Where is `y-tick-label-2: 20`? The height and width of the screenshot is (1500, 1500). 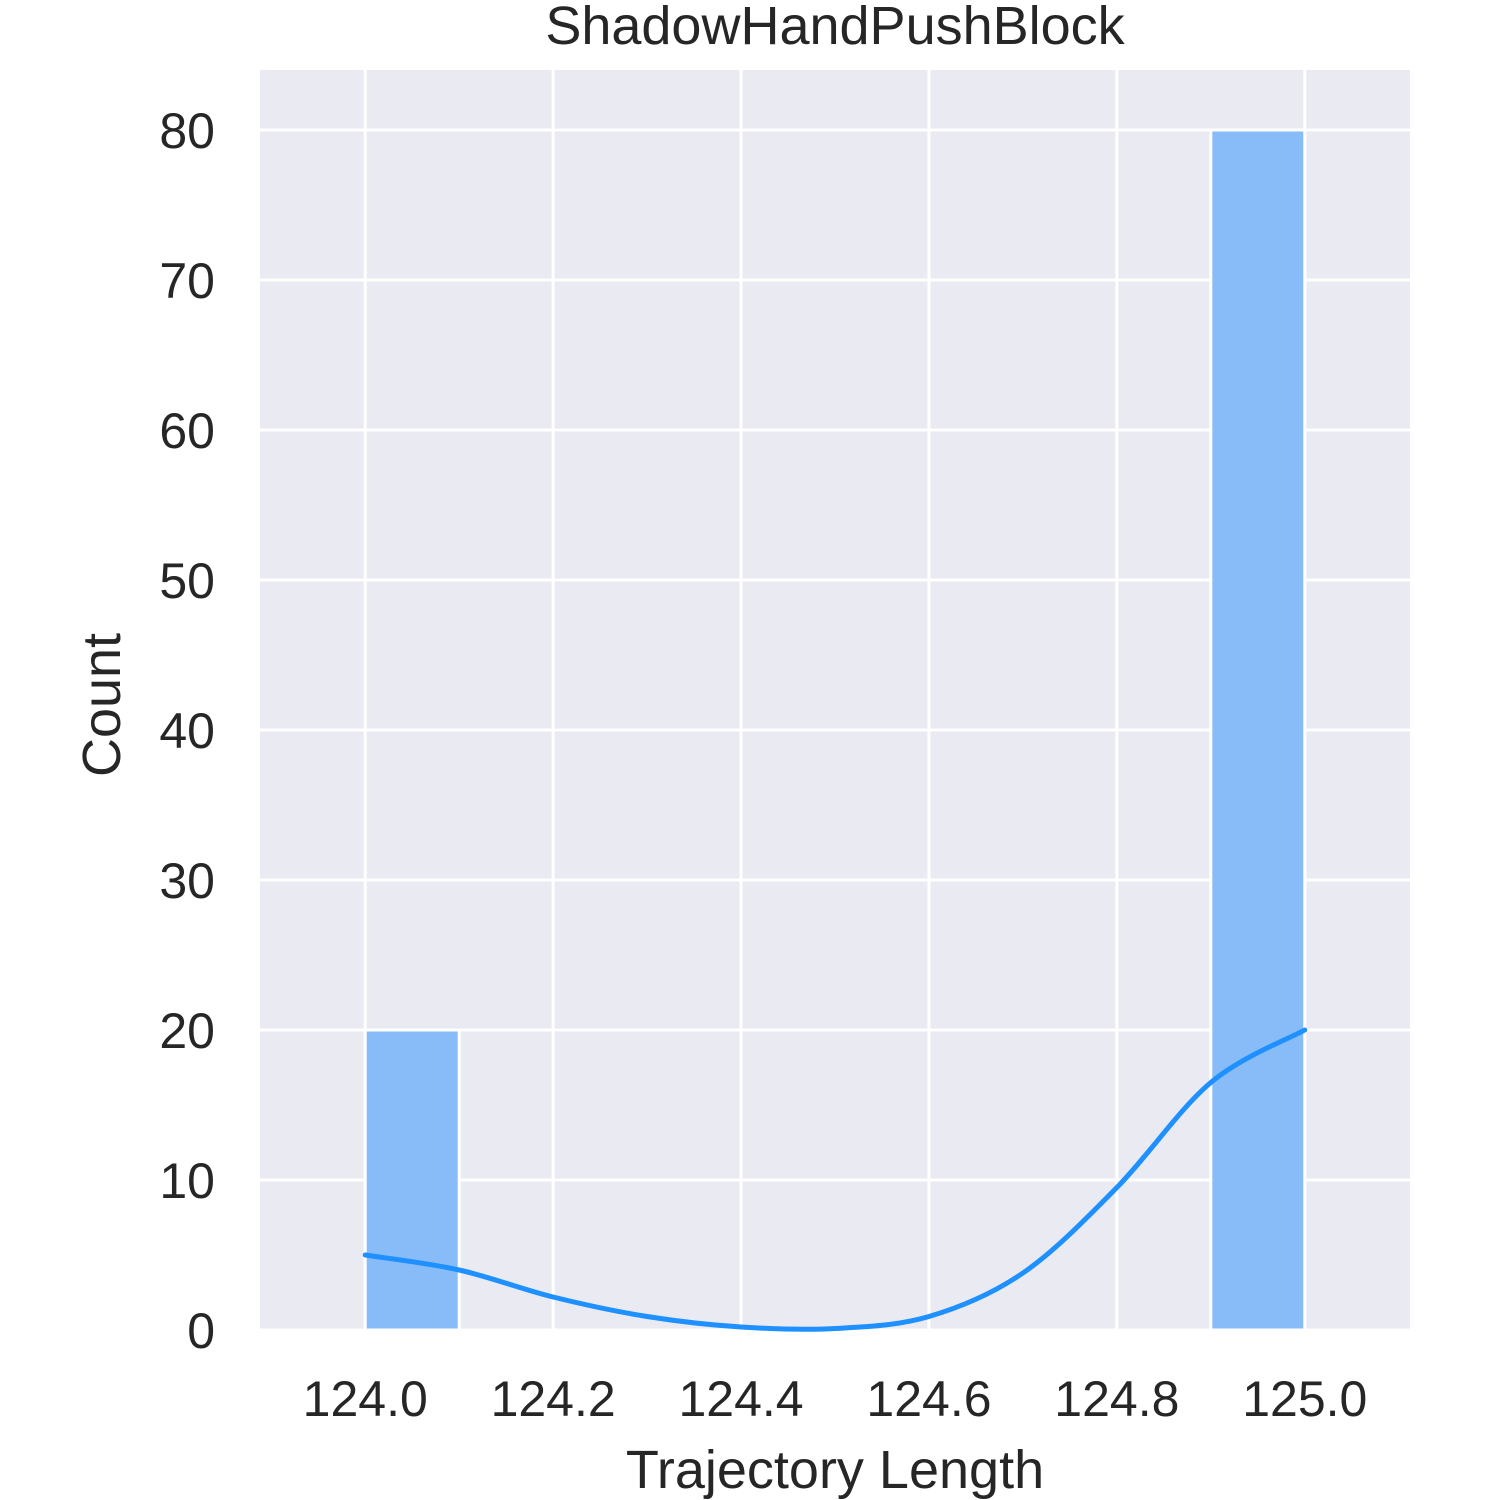
y-tick-label-2: 20 is located at coordinates (187, 1031).